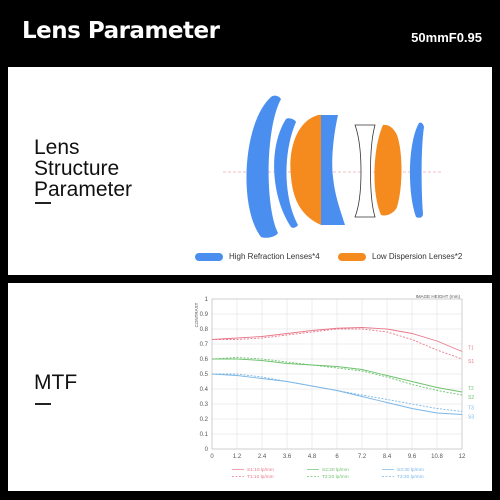 The image size is (500, 500). I want to click on lens-model: 50mmF0.95, so click(446, 37).